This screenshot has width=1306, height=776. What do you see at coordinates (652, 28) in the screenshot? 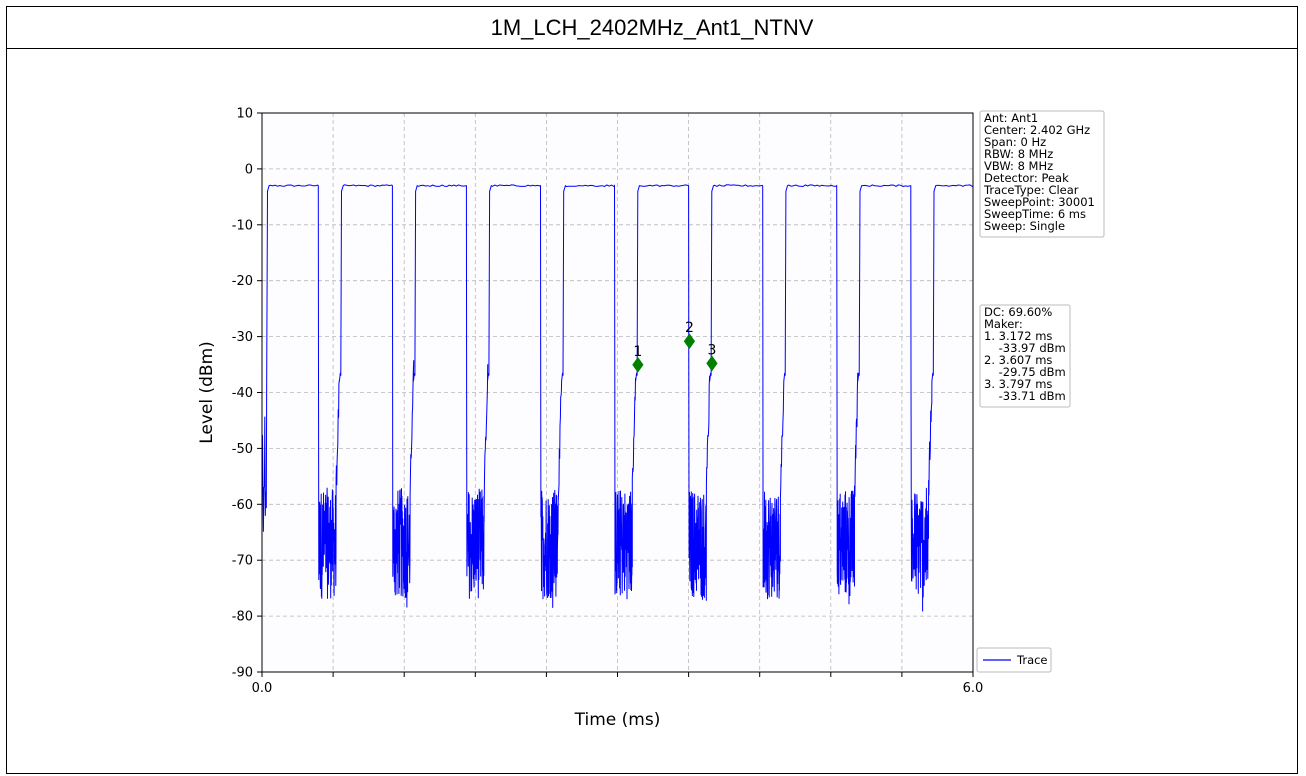
I see `chart-title: 1M_LCH_2402MHz_Ant1_NTNV` at bounding box center [652, 28].